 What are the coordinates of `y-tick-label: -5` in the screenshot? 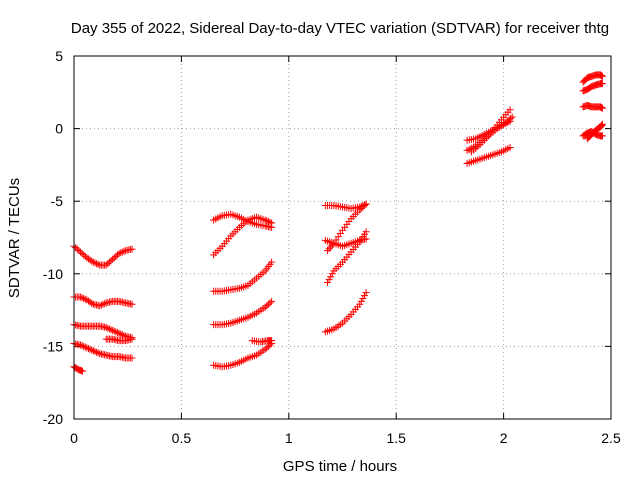 It's located at (57, 201).